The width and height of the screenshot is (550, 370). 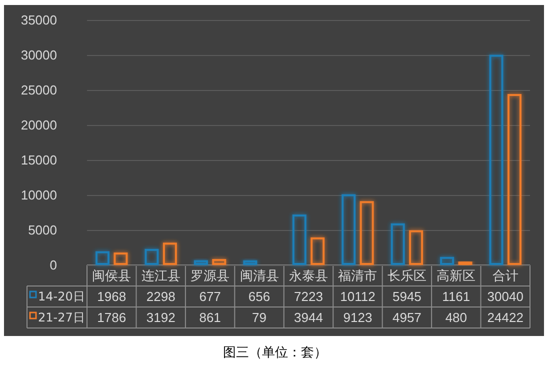 What do you see at coordinates (308, 296) in the screenshot?
I see `data-label: 7223` at bounding box center [308, 296].